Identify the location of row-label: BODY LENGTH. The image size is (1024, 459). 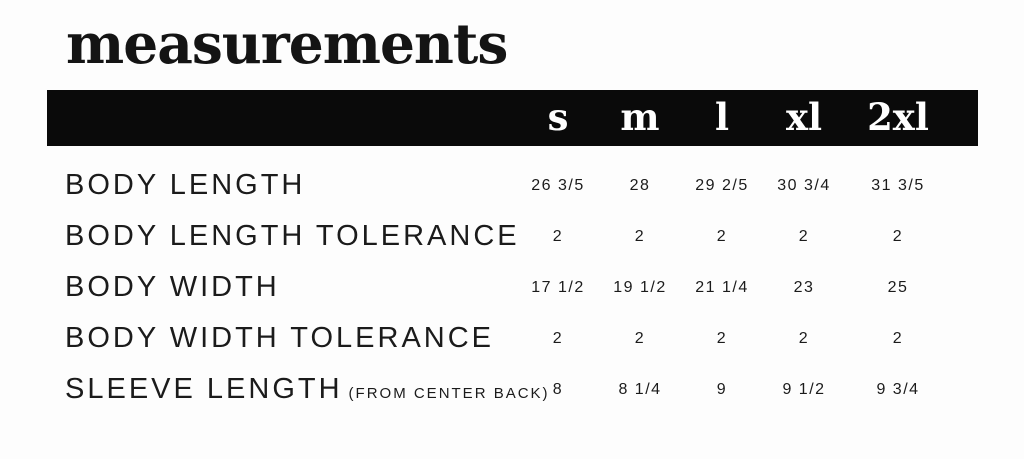
(282, 185).